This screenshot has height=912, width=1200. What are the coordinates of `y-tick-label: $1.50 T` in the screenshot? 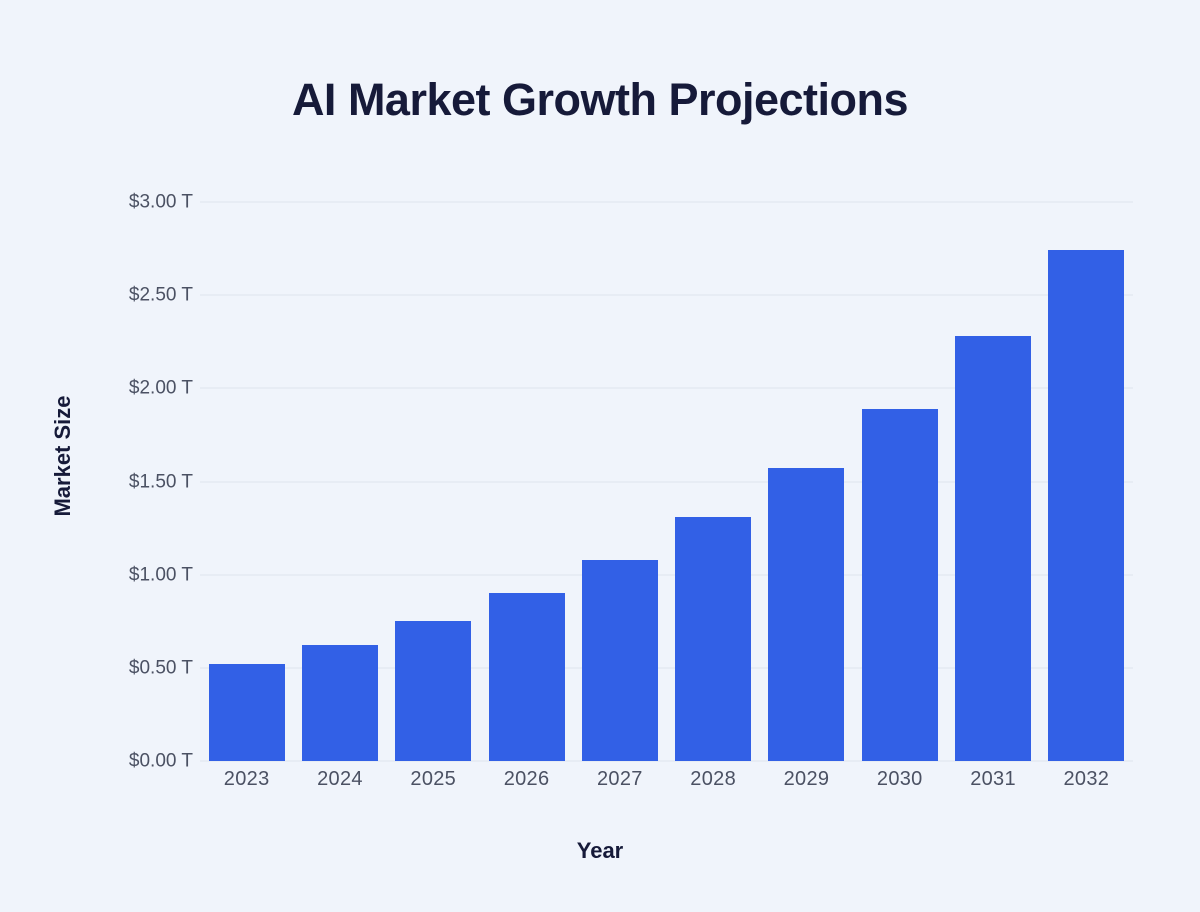 It's located at (160, 481).